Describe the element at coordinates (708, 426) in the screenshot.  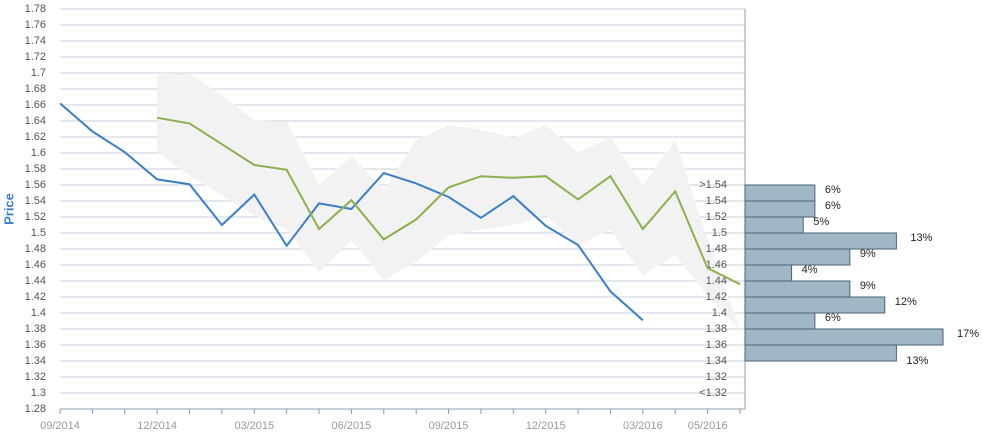
I see `x-tick-label: 05/2016` at that location.